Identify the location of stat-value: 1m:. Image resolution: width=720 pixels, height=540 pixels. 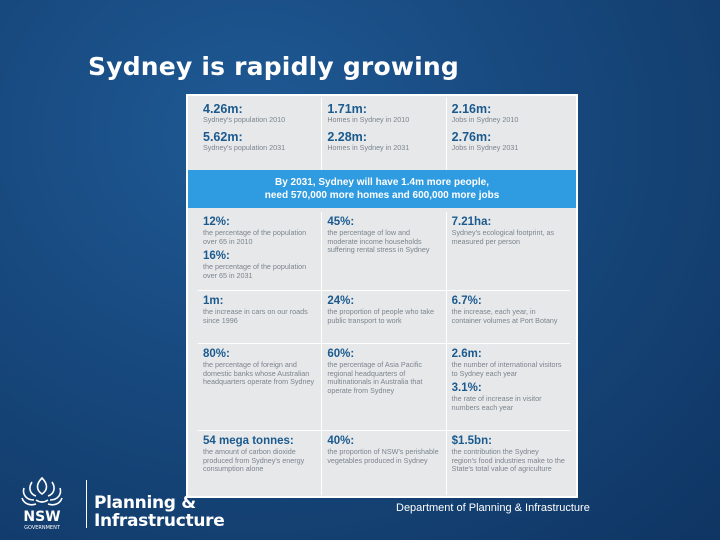
(213, 301).